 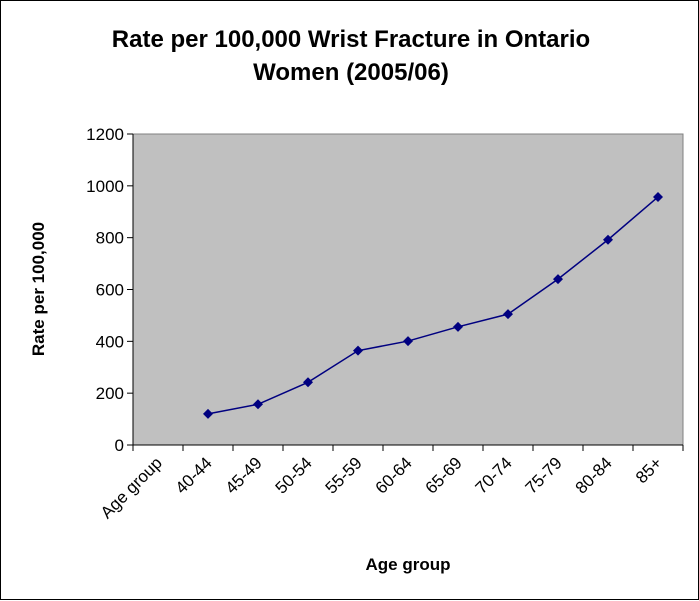 What do you see at coordinates (194, 475) in the screenshot?
I see `x-tick-label: 40-44` at bounding box center [194, 475].